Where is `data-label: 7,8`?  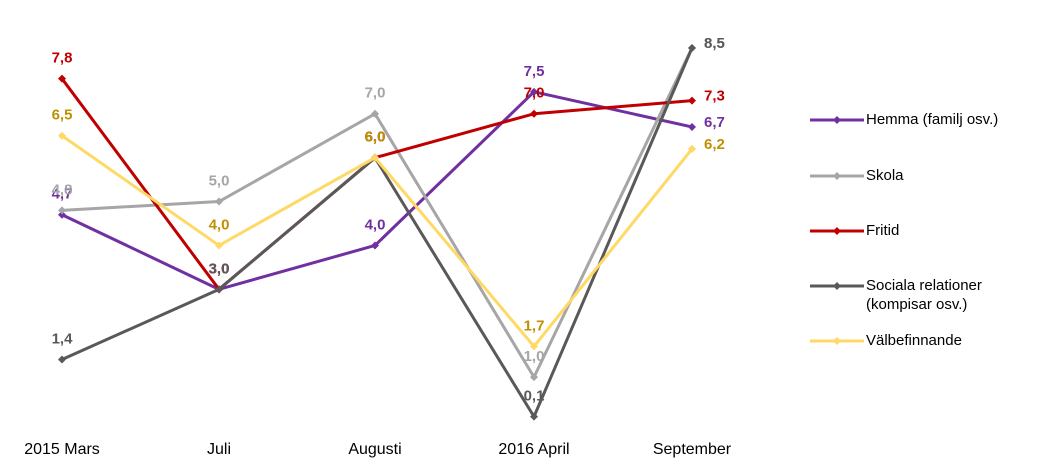 data-label: 7,8 is located at coordinates (62, 58).